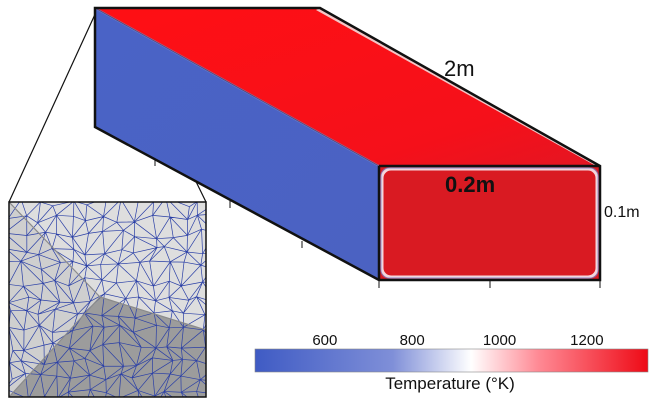 The height and width of the screenshot is (405, 656). I want to click on colorbar-gradient, so click(451, 360).